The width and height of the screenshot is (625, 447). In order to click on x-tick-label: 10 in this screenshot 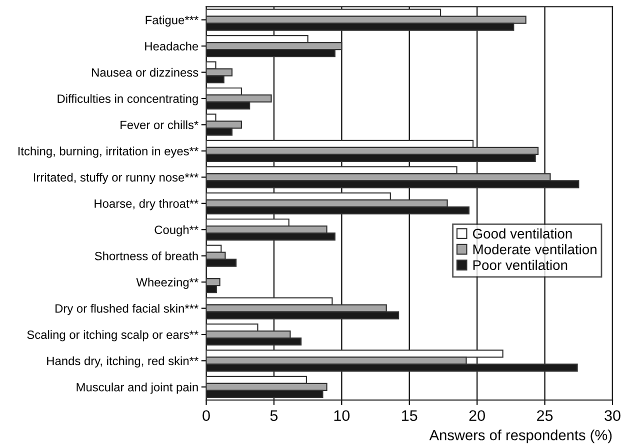, I will do `click(342, 416)`.